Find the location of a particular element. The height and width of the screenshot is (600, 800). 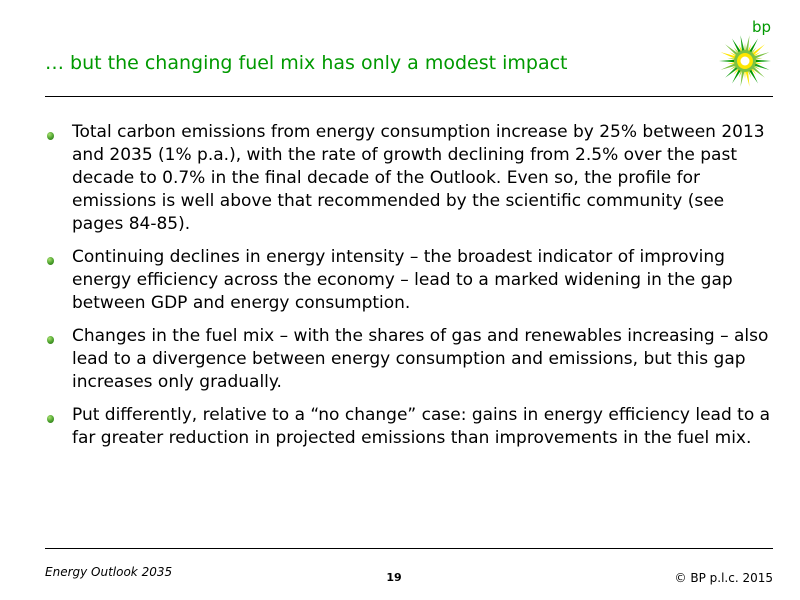

page-number: 19 is located at coordinates (394, 578).